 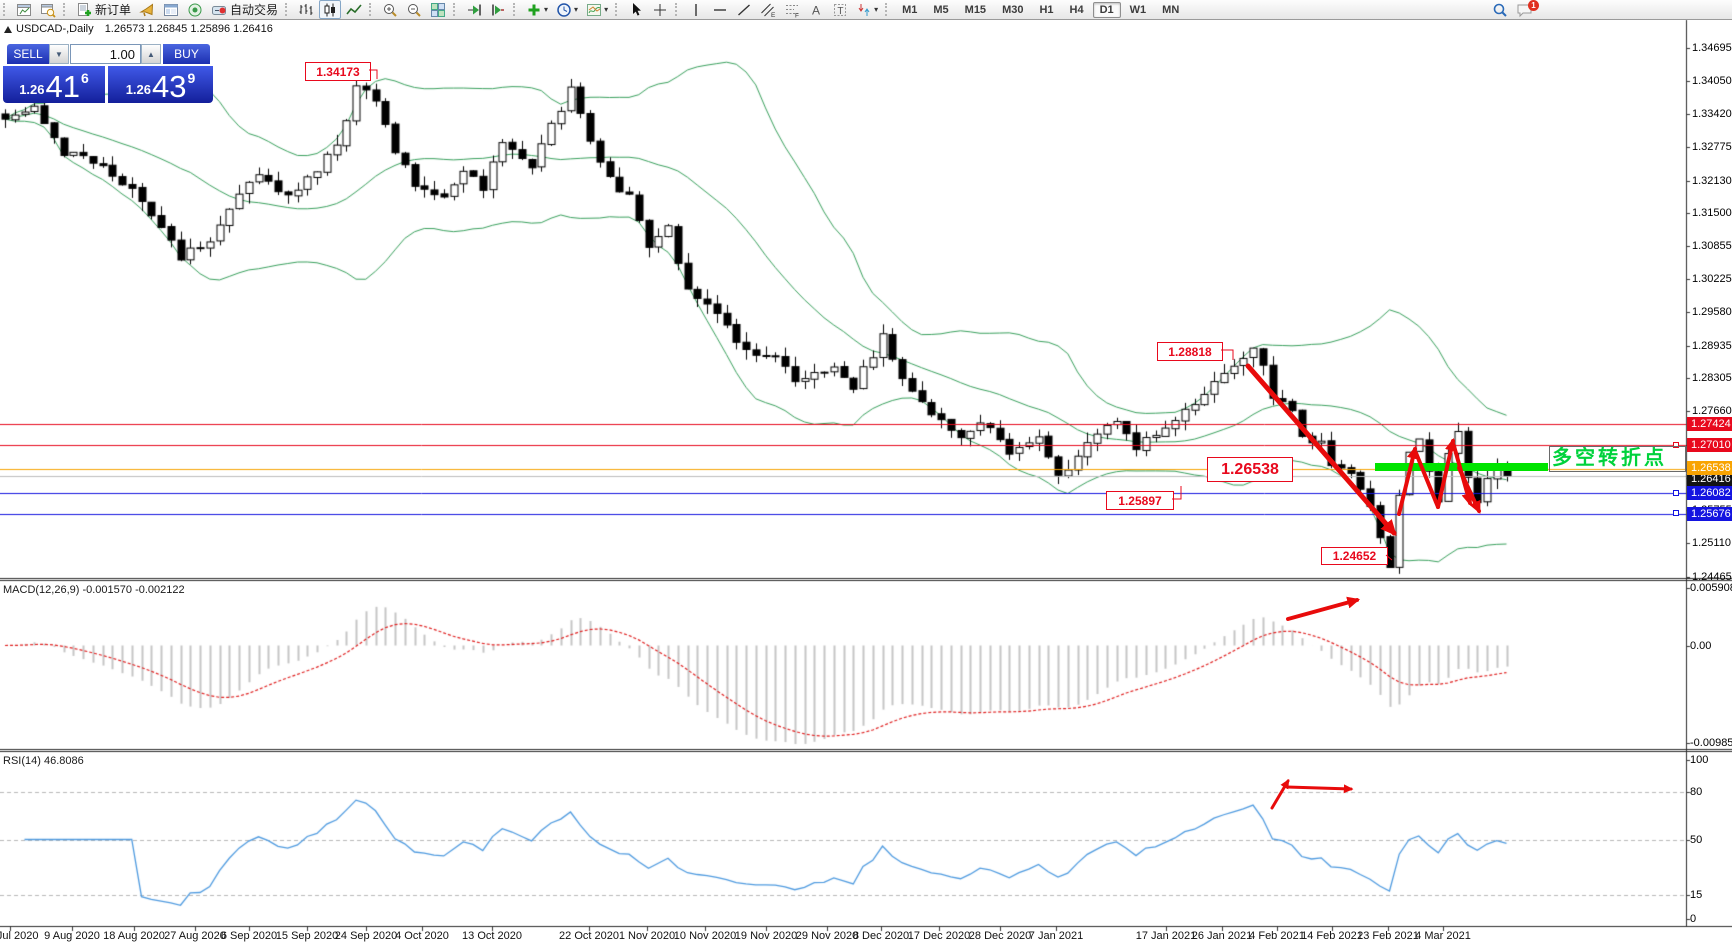 What do you see at coordinates (720, 9) in the screenshot?
I see `toolbar-horizontal-line-button` at bounding box center [720, 9].